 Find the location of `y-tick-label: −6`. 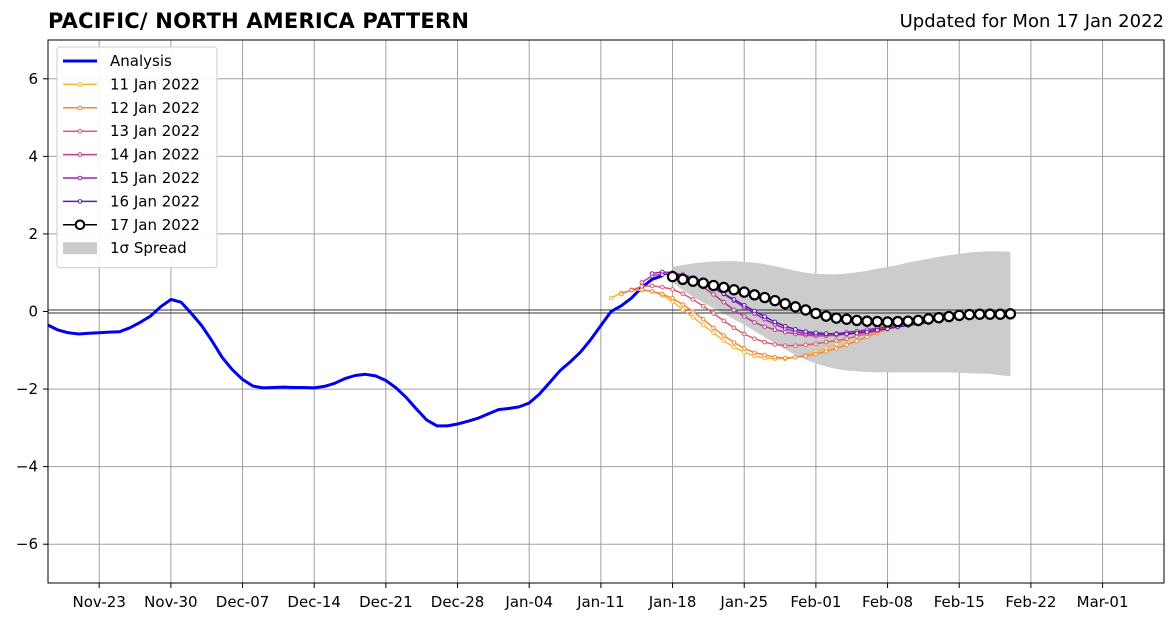

y-tick-label: −6 is located at coordinates (27, 544).